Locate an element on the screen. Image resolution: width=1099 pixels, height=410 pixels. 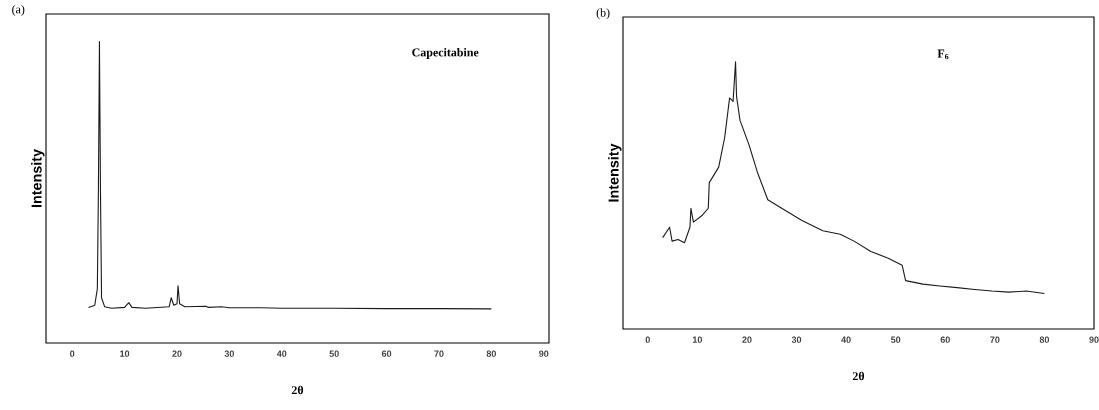
chart-title: (b) is located at coordinates (603, 14).